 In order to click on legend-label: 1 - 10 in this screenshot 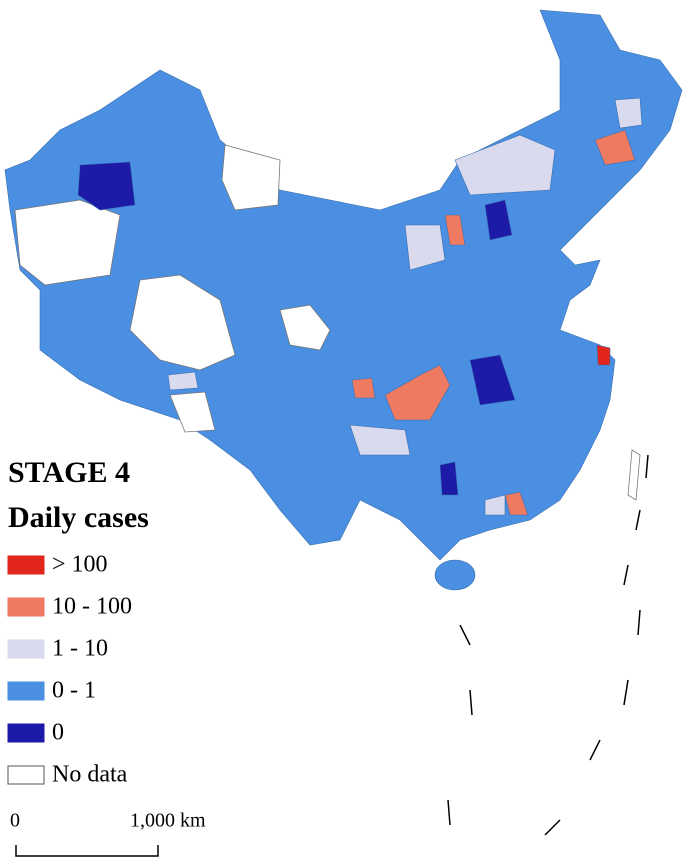, I will do `click(80, 649)`.